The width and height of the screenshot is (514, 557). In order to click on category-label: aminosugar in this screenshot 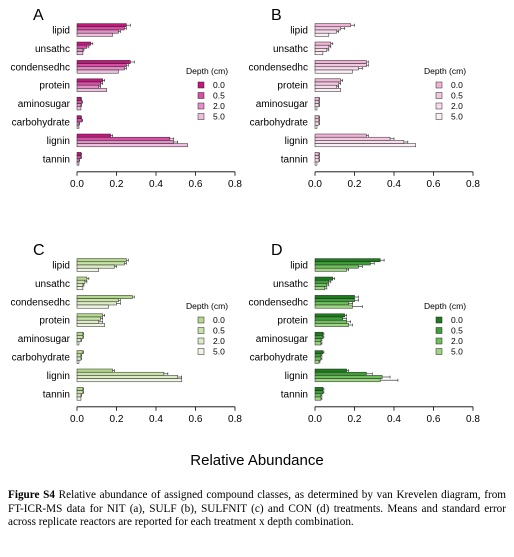, I will do `click(44, 104)`.